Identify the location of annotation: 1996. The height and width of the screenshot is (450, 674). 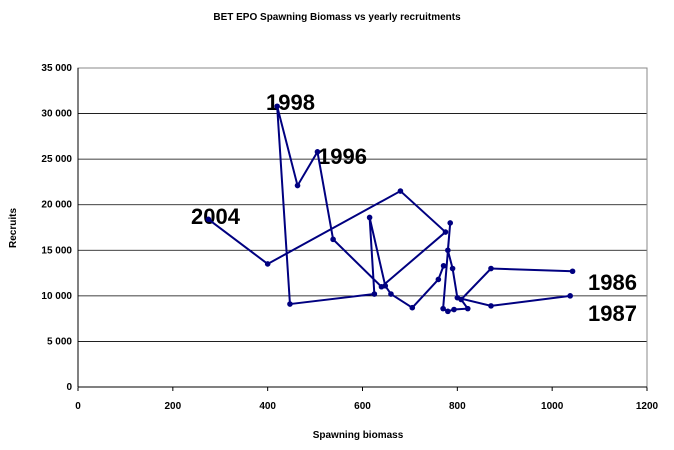
(342, 156).